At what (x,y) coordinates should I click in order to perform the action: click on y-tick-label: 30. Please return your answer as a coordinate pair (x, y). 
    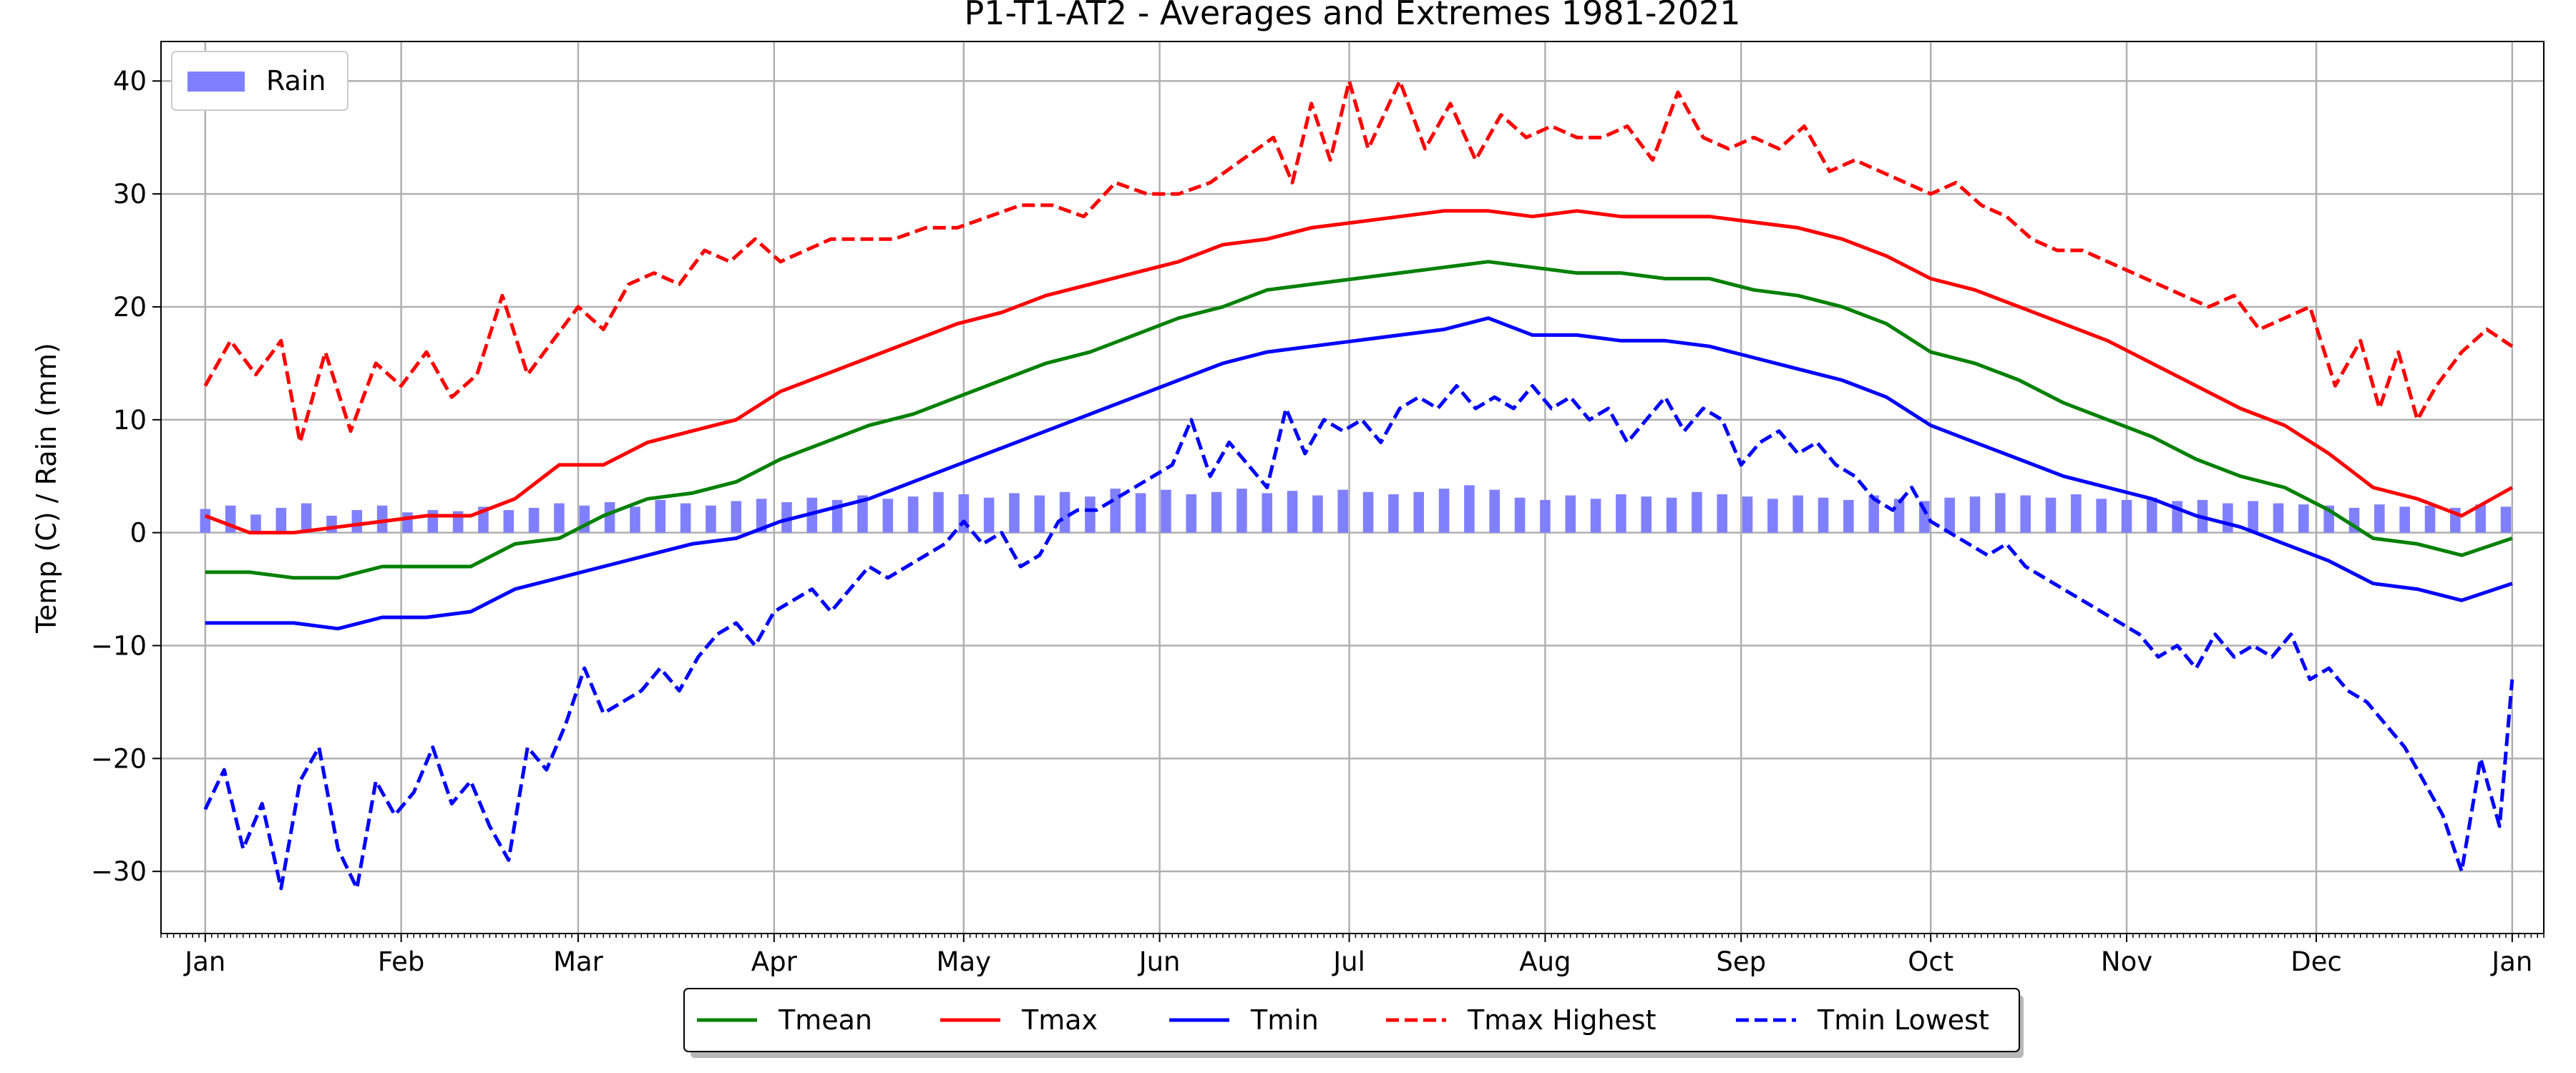
    Looking at the image, I should click on (130, 194).